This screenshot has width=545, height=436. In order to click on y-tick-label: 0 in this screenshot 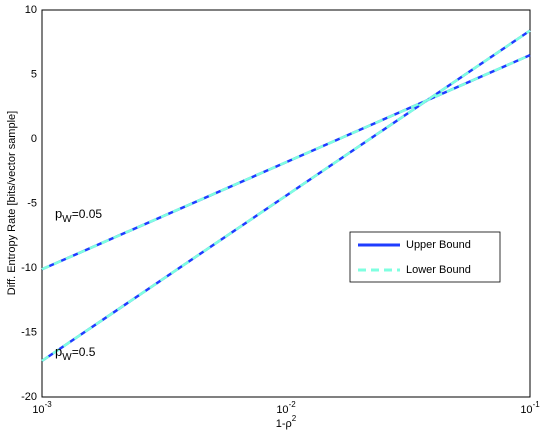, I will do `click(34, 139)`.